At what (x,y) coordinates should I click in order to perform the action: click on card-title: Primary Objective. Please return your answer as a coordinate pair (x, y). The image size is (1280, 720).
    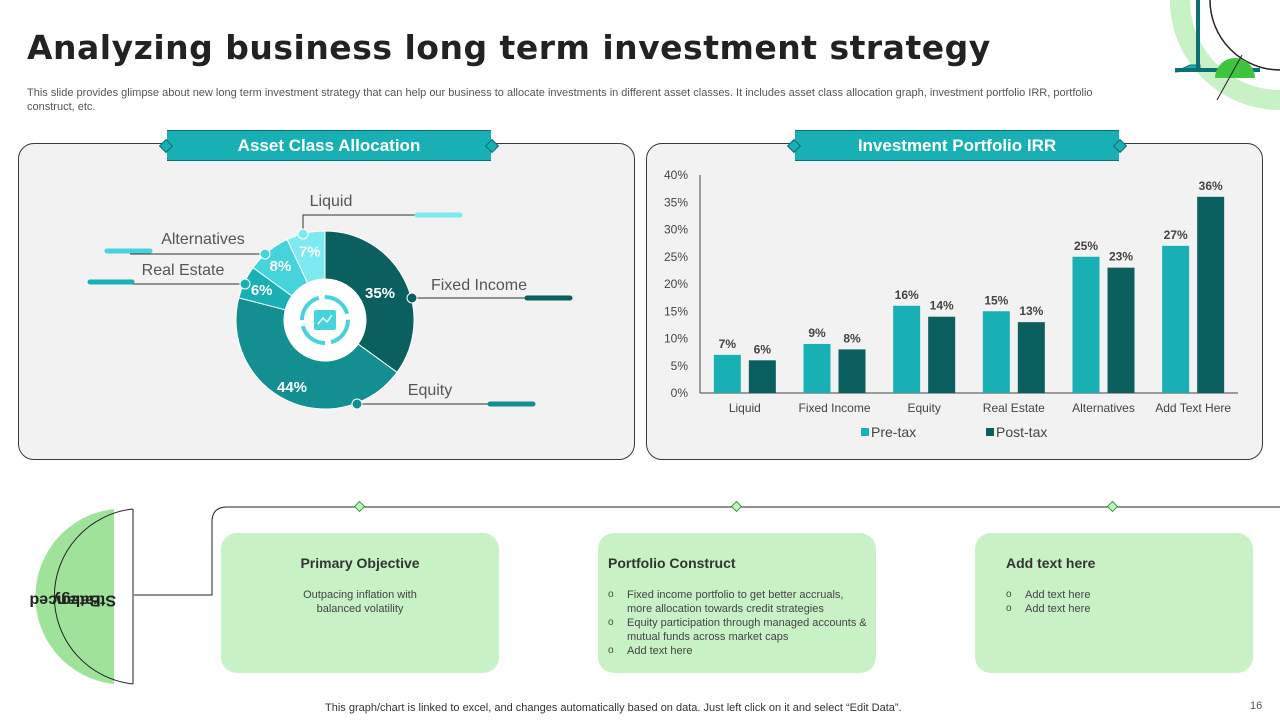
    Looking at the image, I should click on (360, 563).